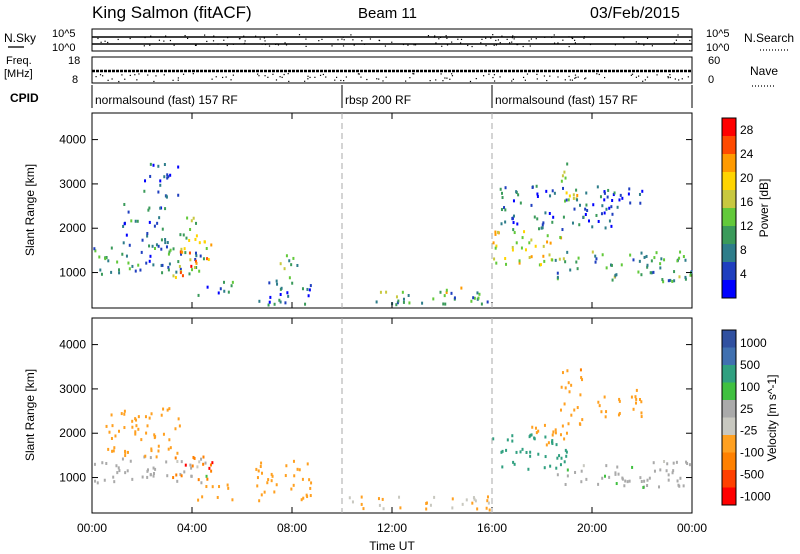 The height and width of the screenshot is (554, 800). Describe the element at coordinates (64, 34) in the screenshot. I see `noise-tick-top-left: 10^5` at that location.